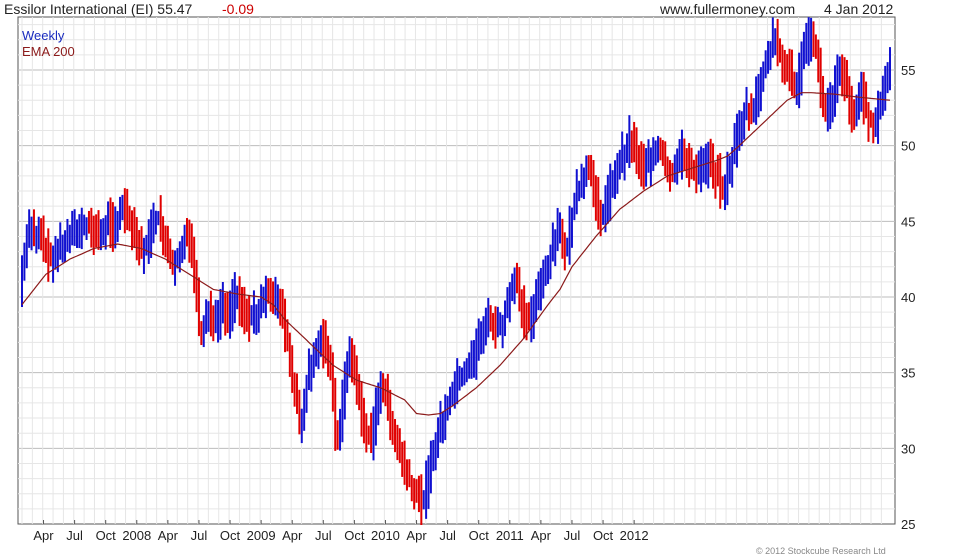 The height and width of the screenshot is (560, 980). What do you see at coordinates (908, 373) in the screenshot?
I see `y-tick-label: 35` at bounding box center [908, 373].